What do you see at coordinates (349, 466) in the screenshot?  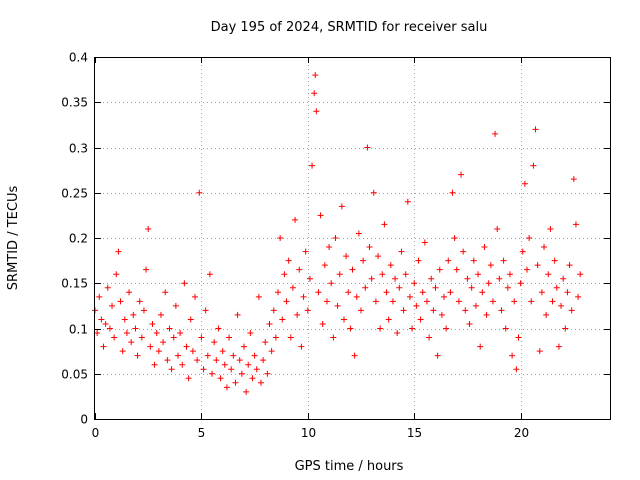 I see `x-axis-label: GPS time / hours` at bounding box center [349, 466].